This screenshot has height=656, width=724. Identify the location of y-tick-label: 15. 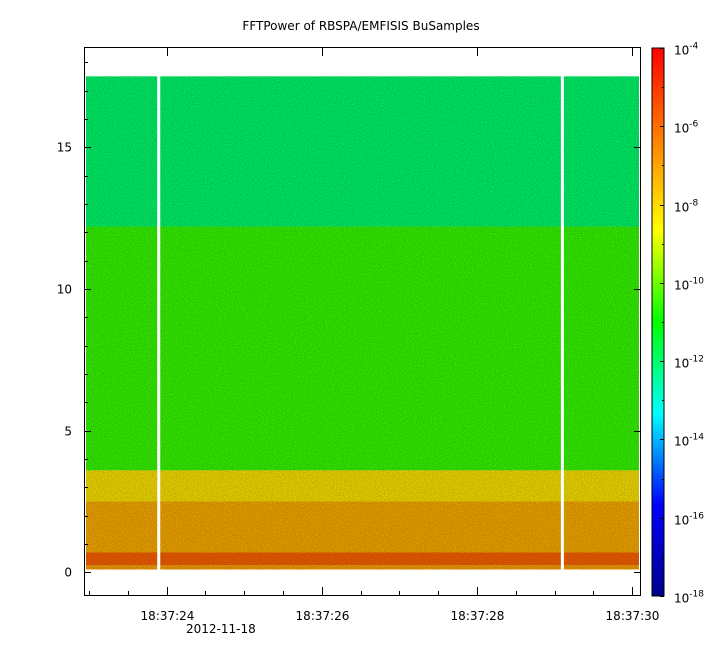
(64, 148).